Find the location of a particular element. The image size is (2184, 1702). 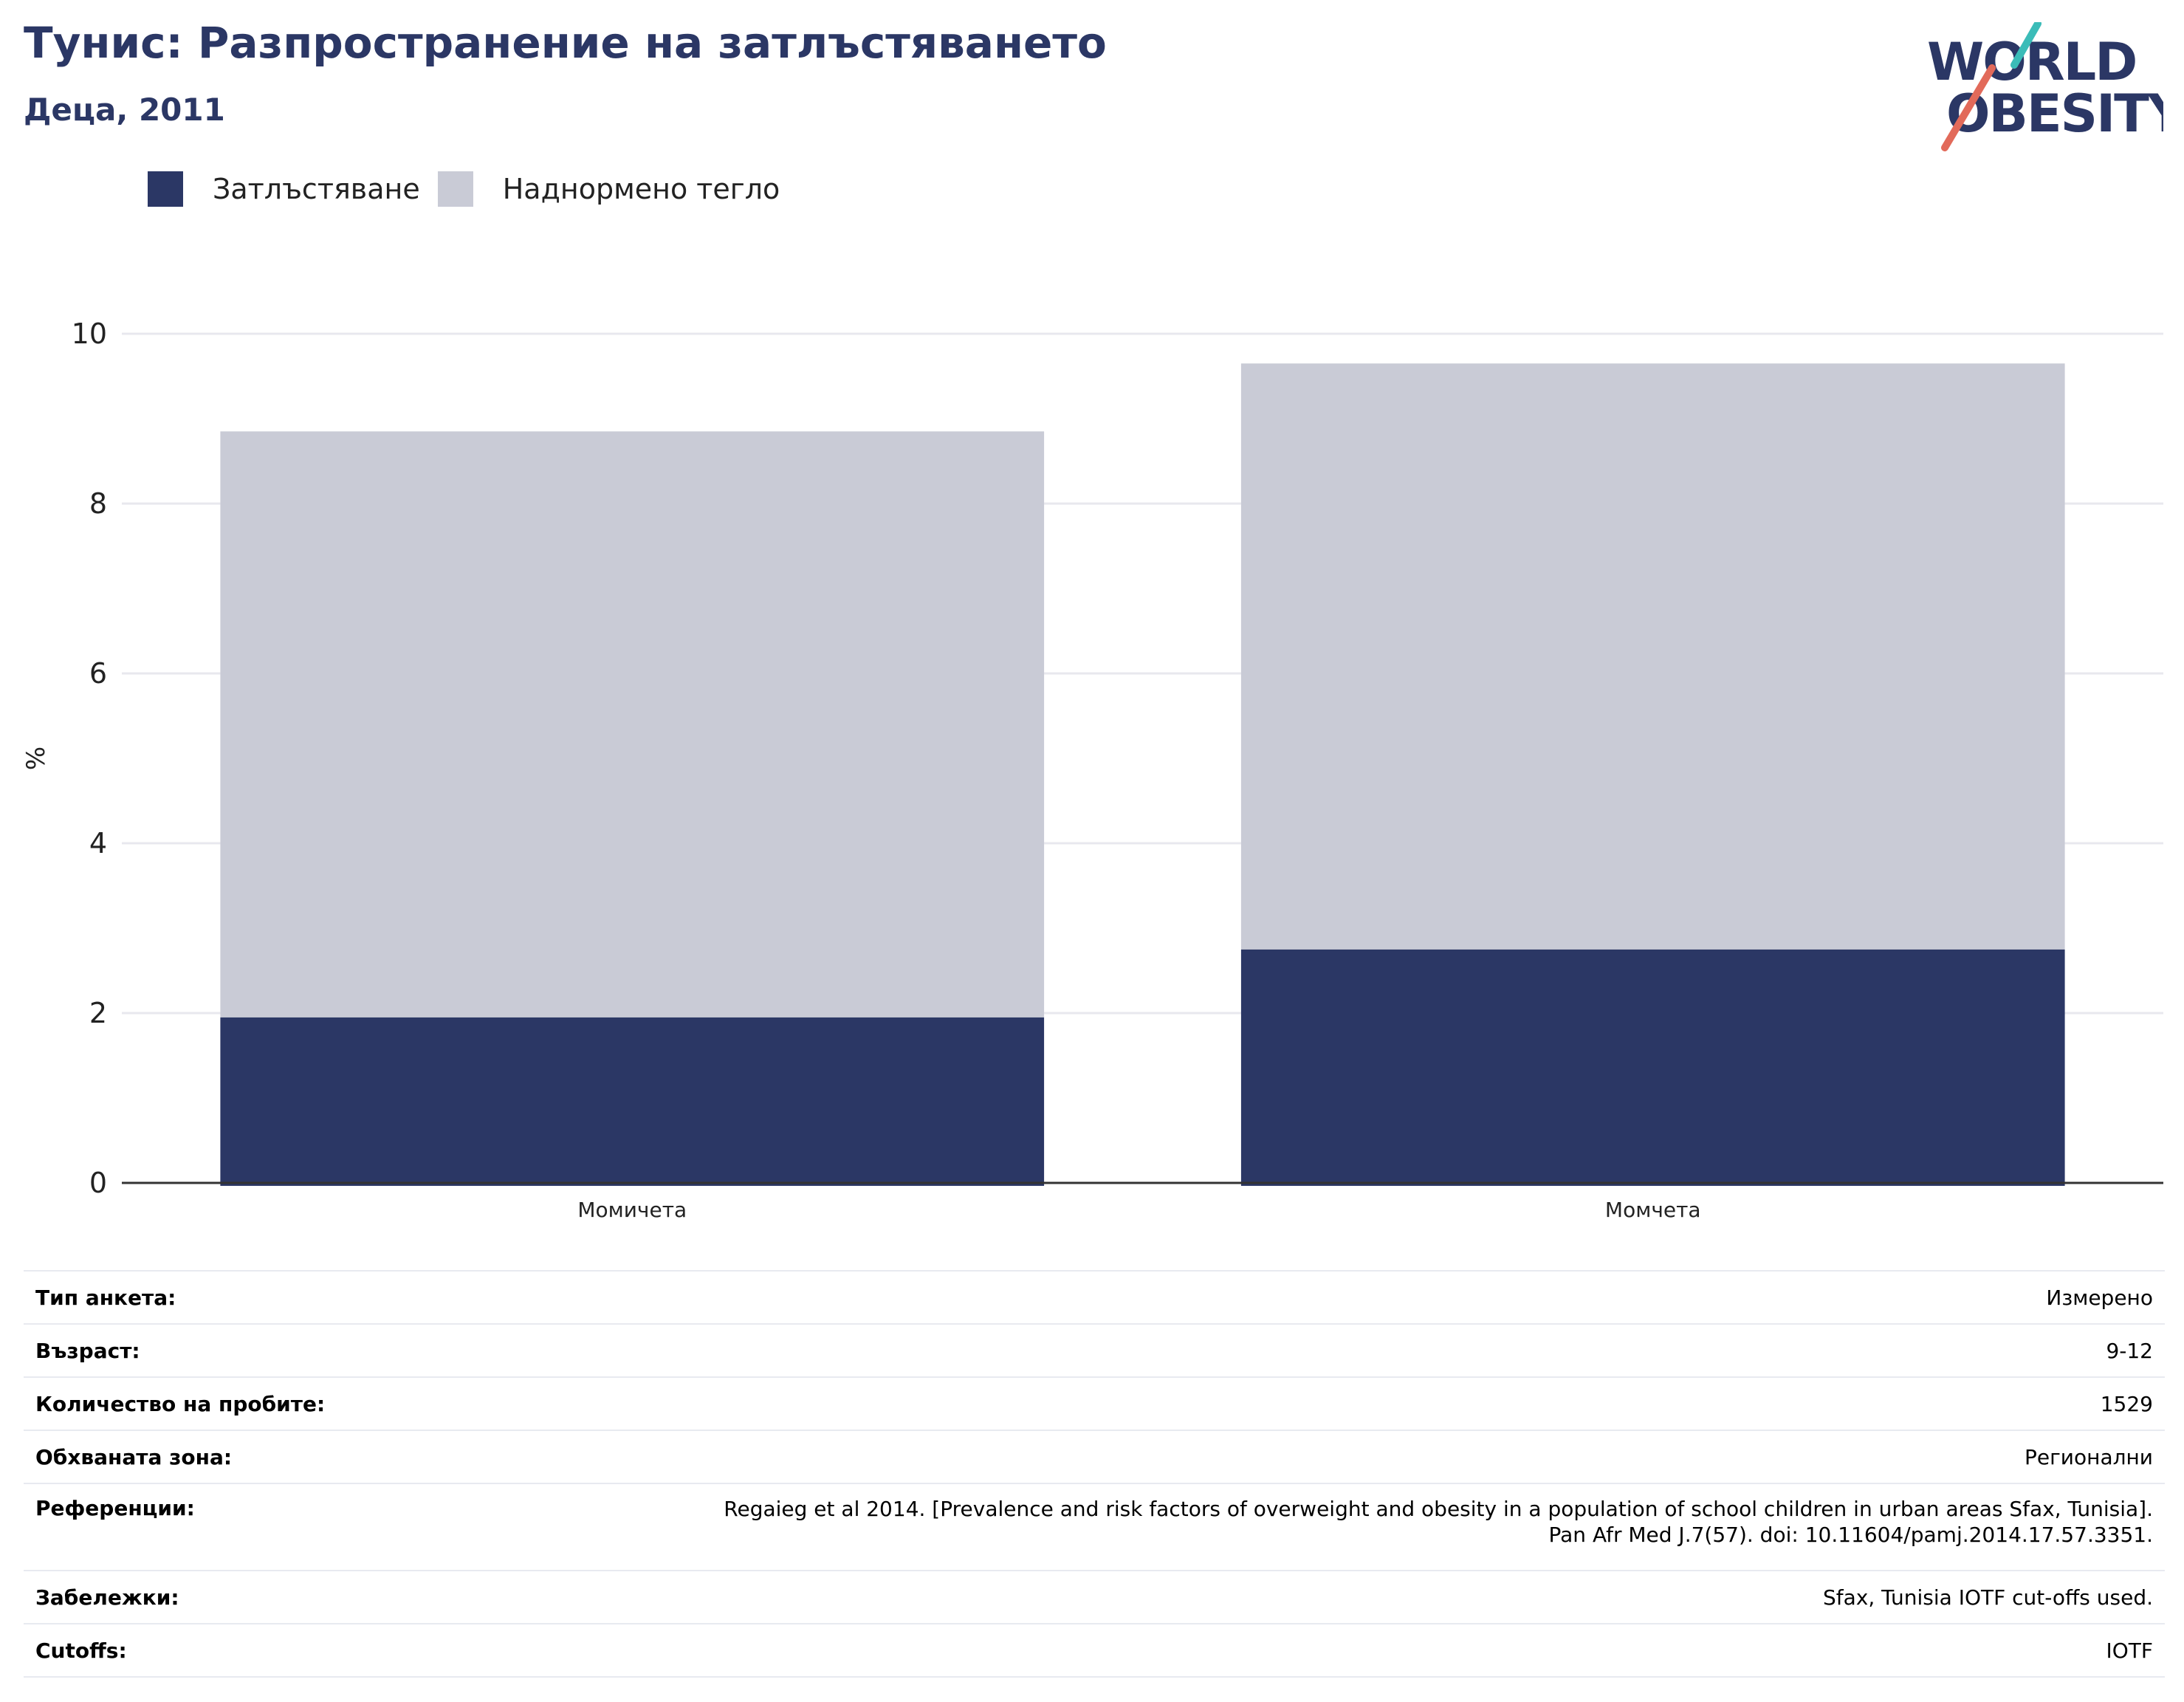

info-row-age: Възраст: 9-12 is located at coordinates (1095, 1350).